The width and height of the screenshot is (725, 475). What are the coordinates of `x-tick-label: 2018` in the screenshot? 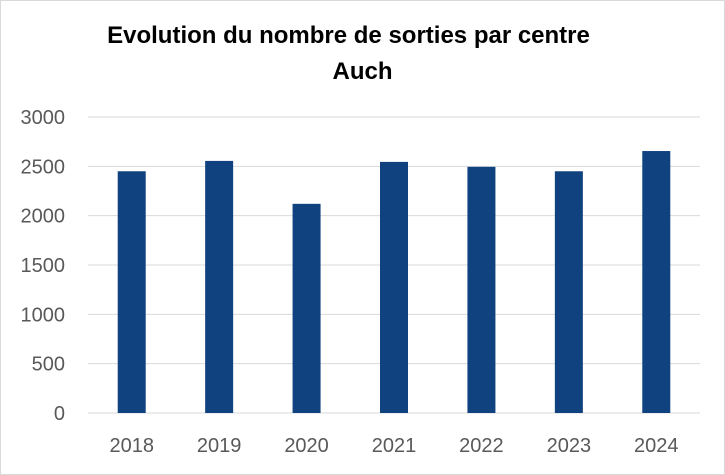 It's located at (131, 446).